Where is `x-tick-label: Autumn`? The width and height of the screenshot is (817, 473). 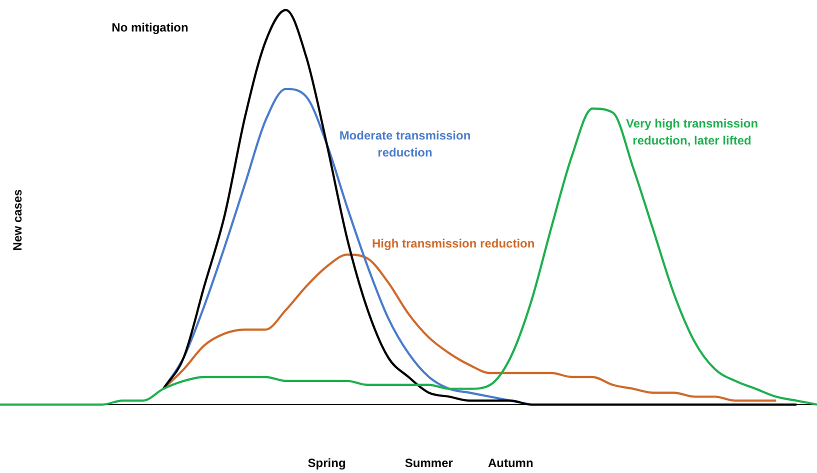 x-tick-label: Autumn is located at coordinates (511, 463).